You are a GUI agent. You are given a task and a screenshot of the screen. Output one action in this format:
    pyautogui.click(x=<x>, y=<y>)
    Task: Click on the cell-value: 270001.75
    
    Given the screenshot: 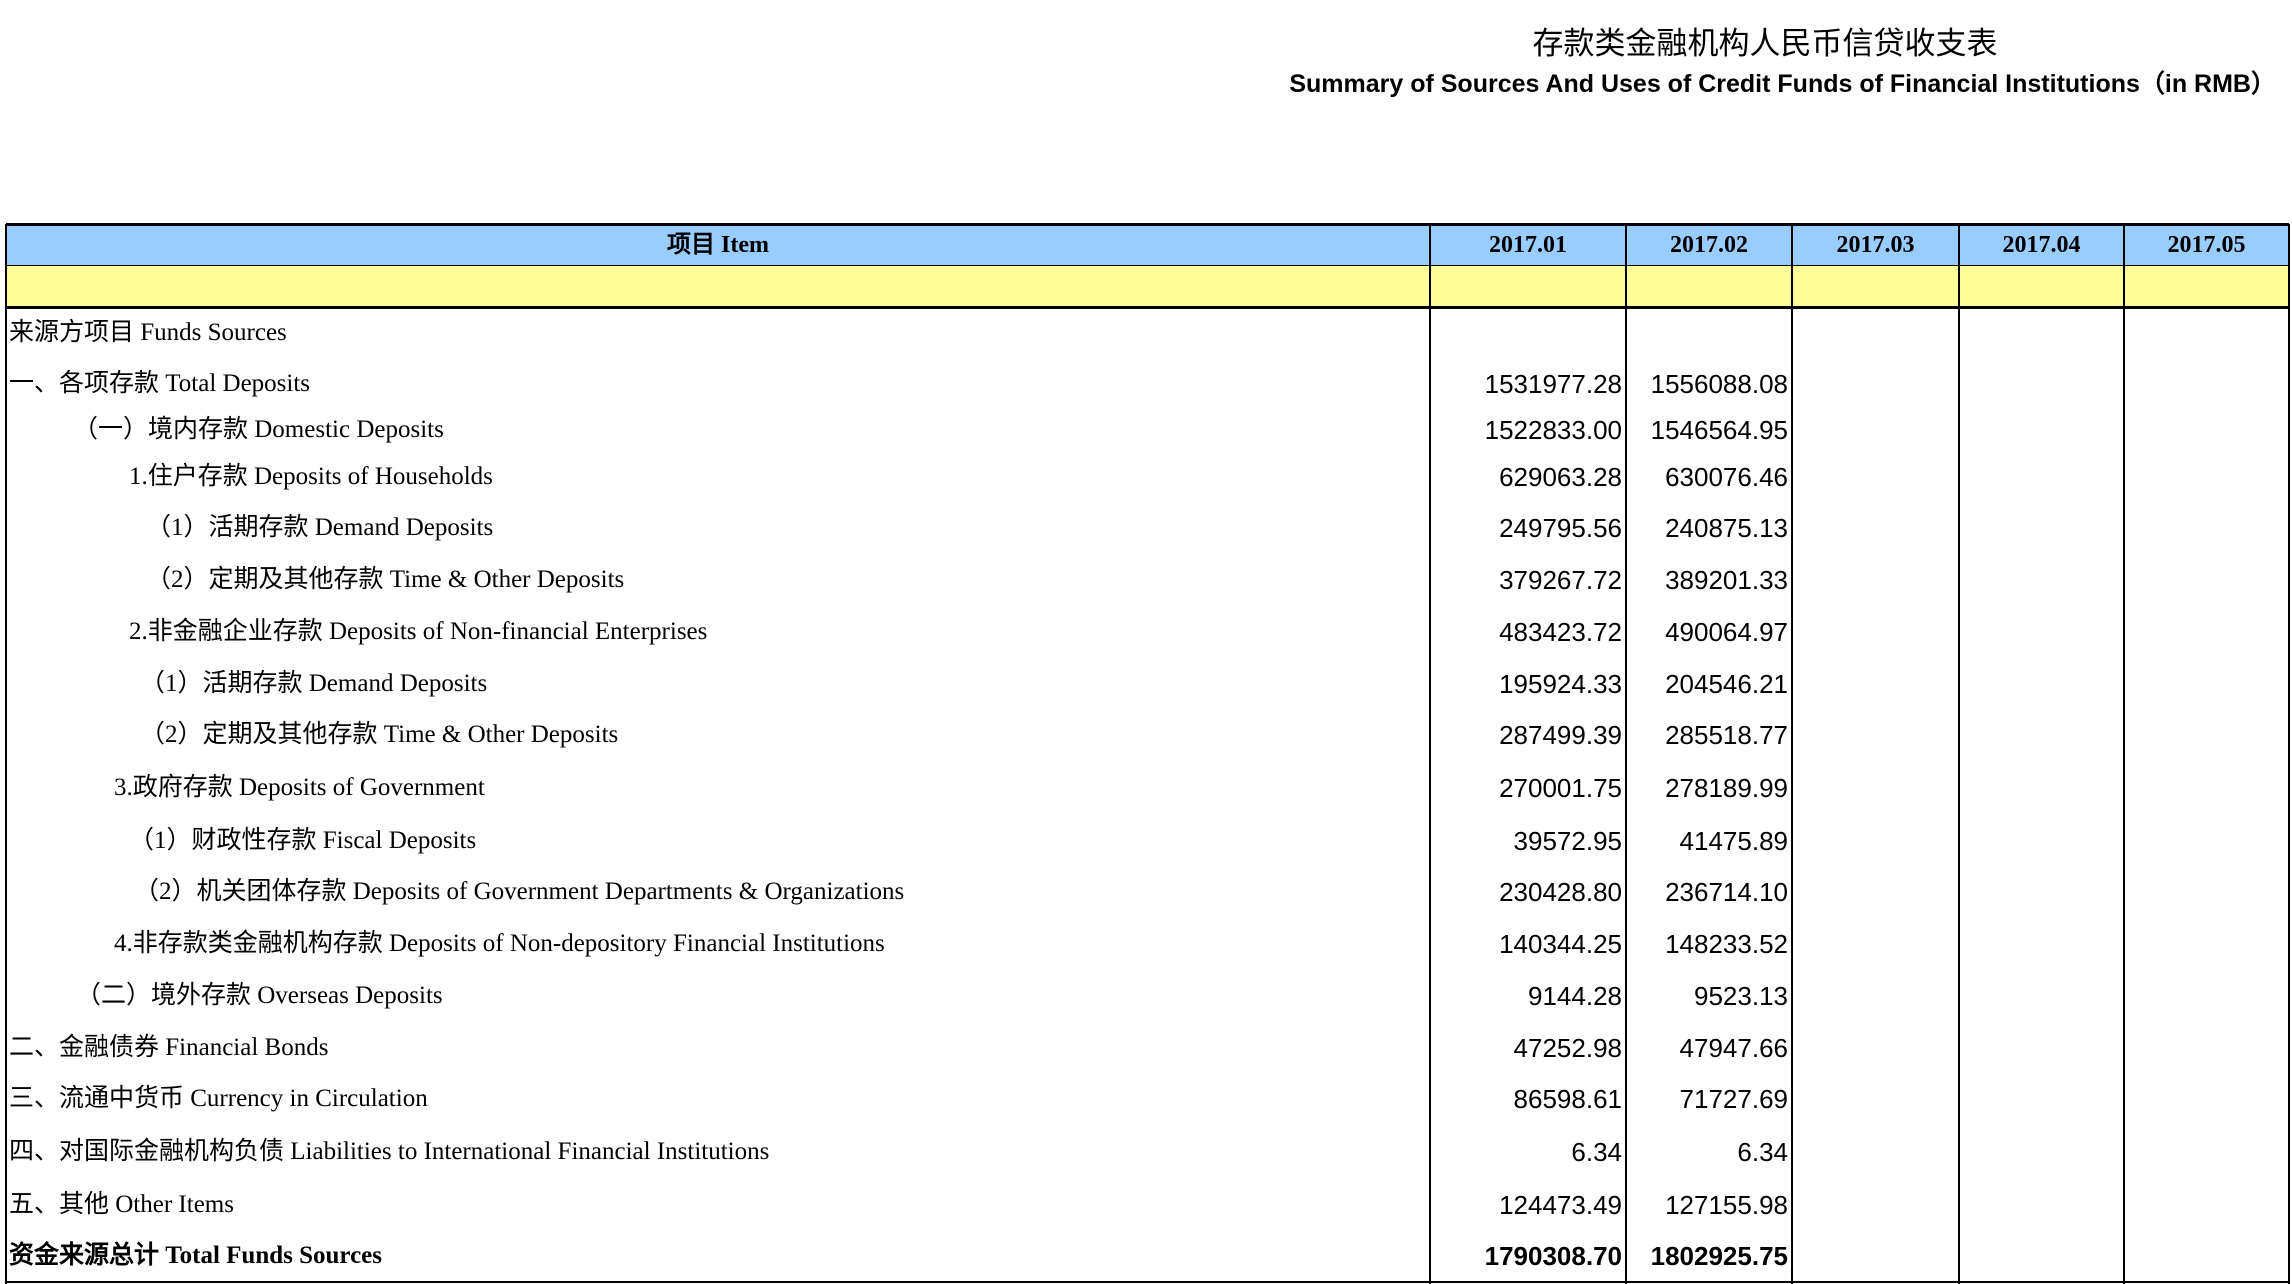 What is the action you would take?
    pyautogui.click(x=1560, y=788)
    